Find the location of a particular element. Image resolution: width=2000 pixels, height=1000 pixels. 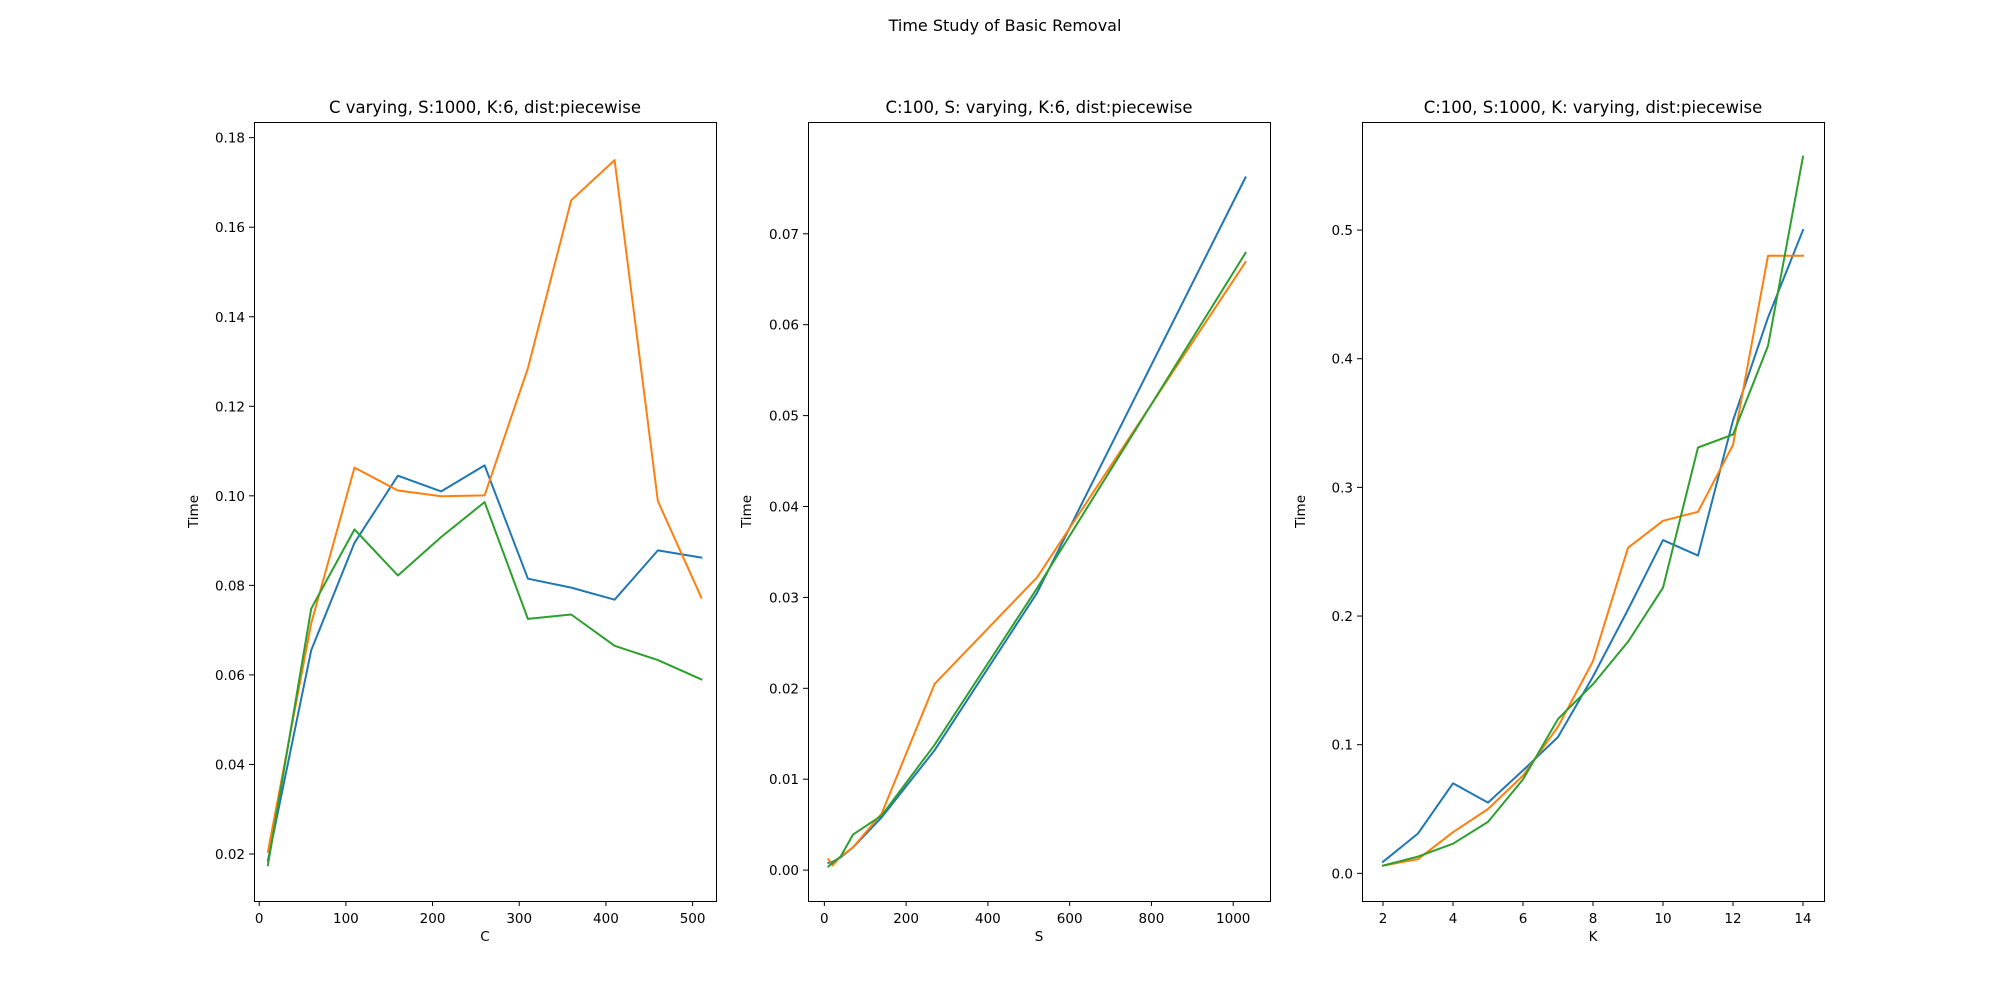

x-tick-label: 600 is located at coordinates (1070, 919).